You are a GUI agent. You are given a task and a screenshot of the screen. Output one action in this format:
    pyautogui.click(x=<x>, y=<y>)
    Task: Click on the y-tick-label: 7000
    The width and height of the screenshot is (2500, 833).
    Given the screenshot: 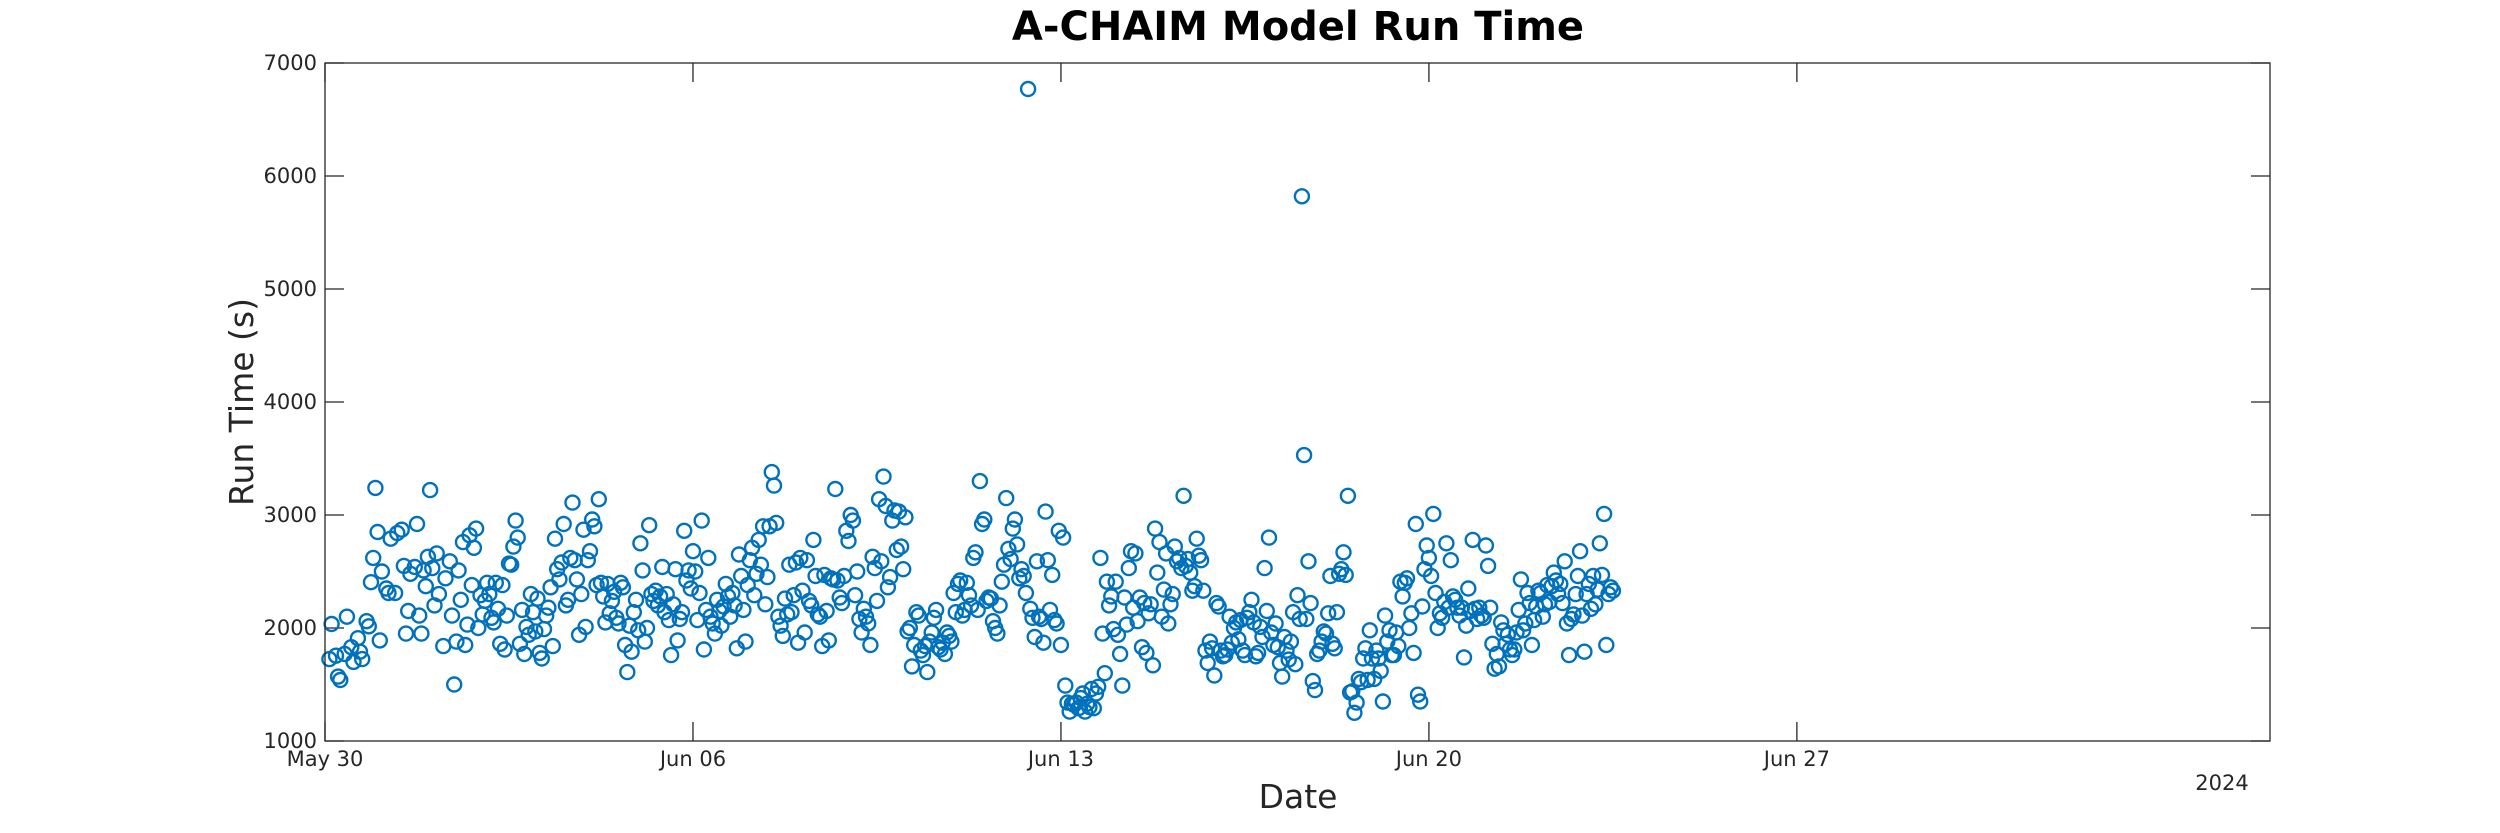 What is the action you would take?
    pyautogui.click(x=290, y=63)
    